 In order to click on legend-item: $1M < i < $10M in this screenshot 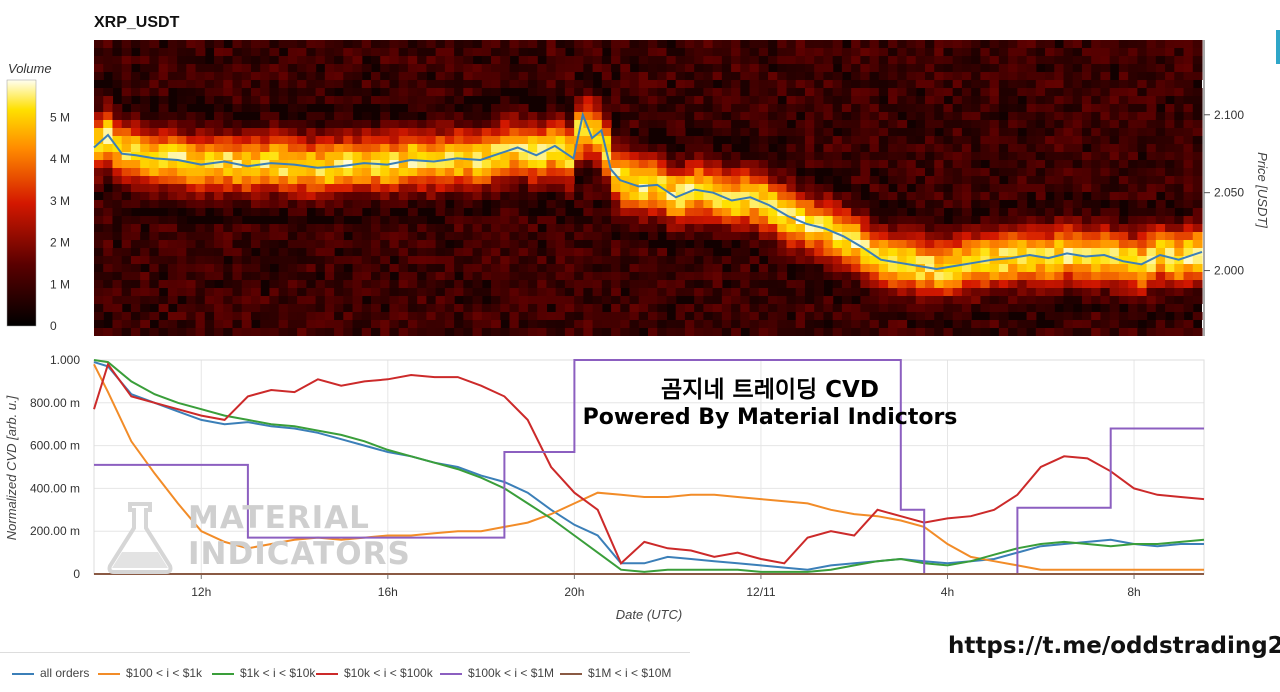, I will do `click(615, 673)`.